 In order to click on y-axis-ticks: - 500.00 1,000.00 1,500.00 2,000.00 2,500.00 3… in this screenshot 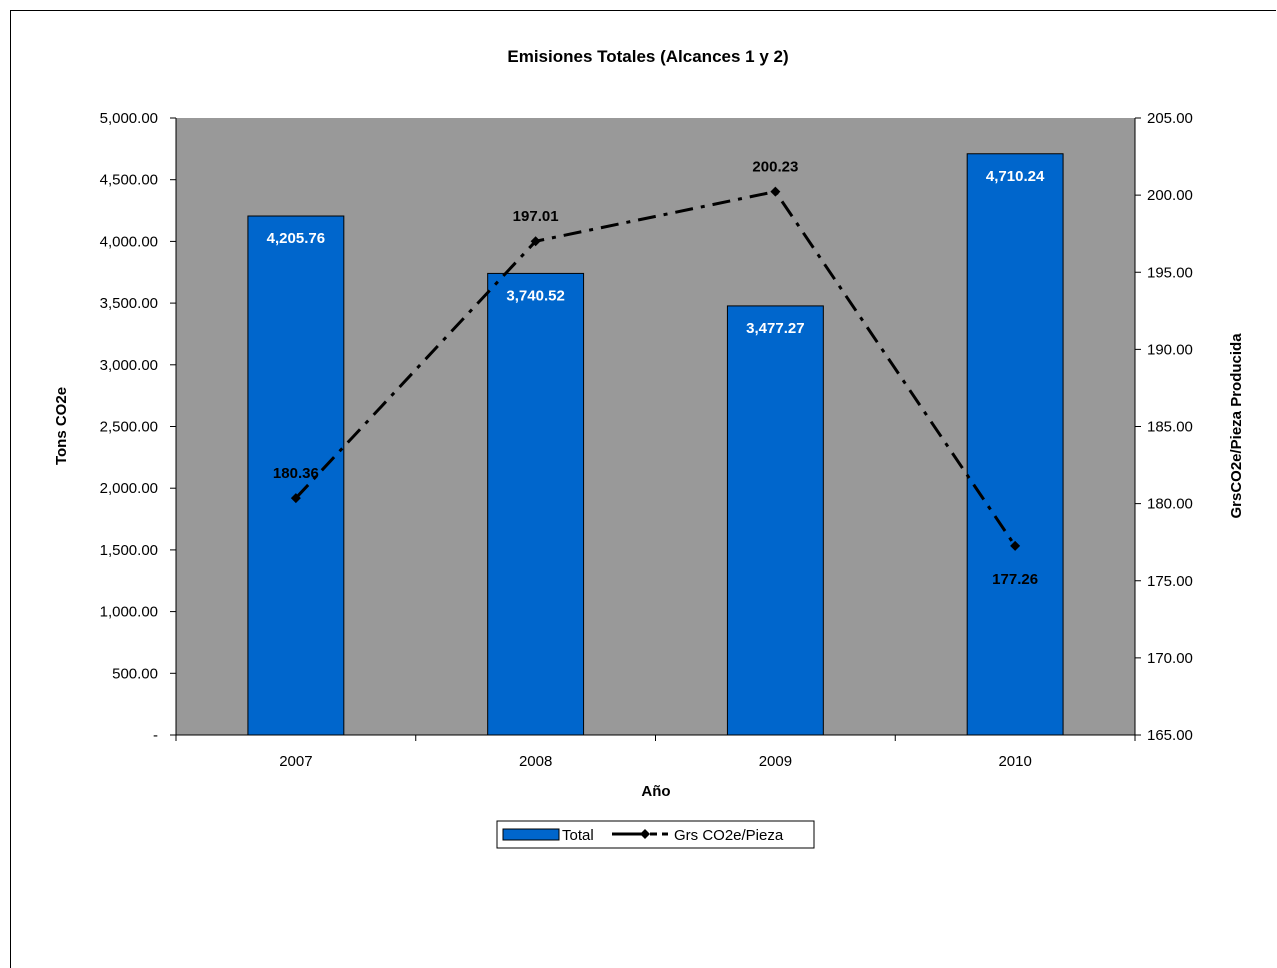, I will do `click(138, 427)`.